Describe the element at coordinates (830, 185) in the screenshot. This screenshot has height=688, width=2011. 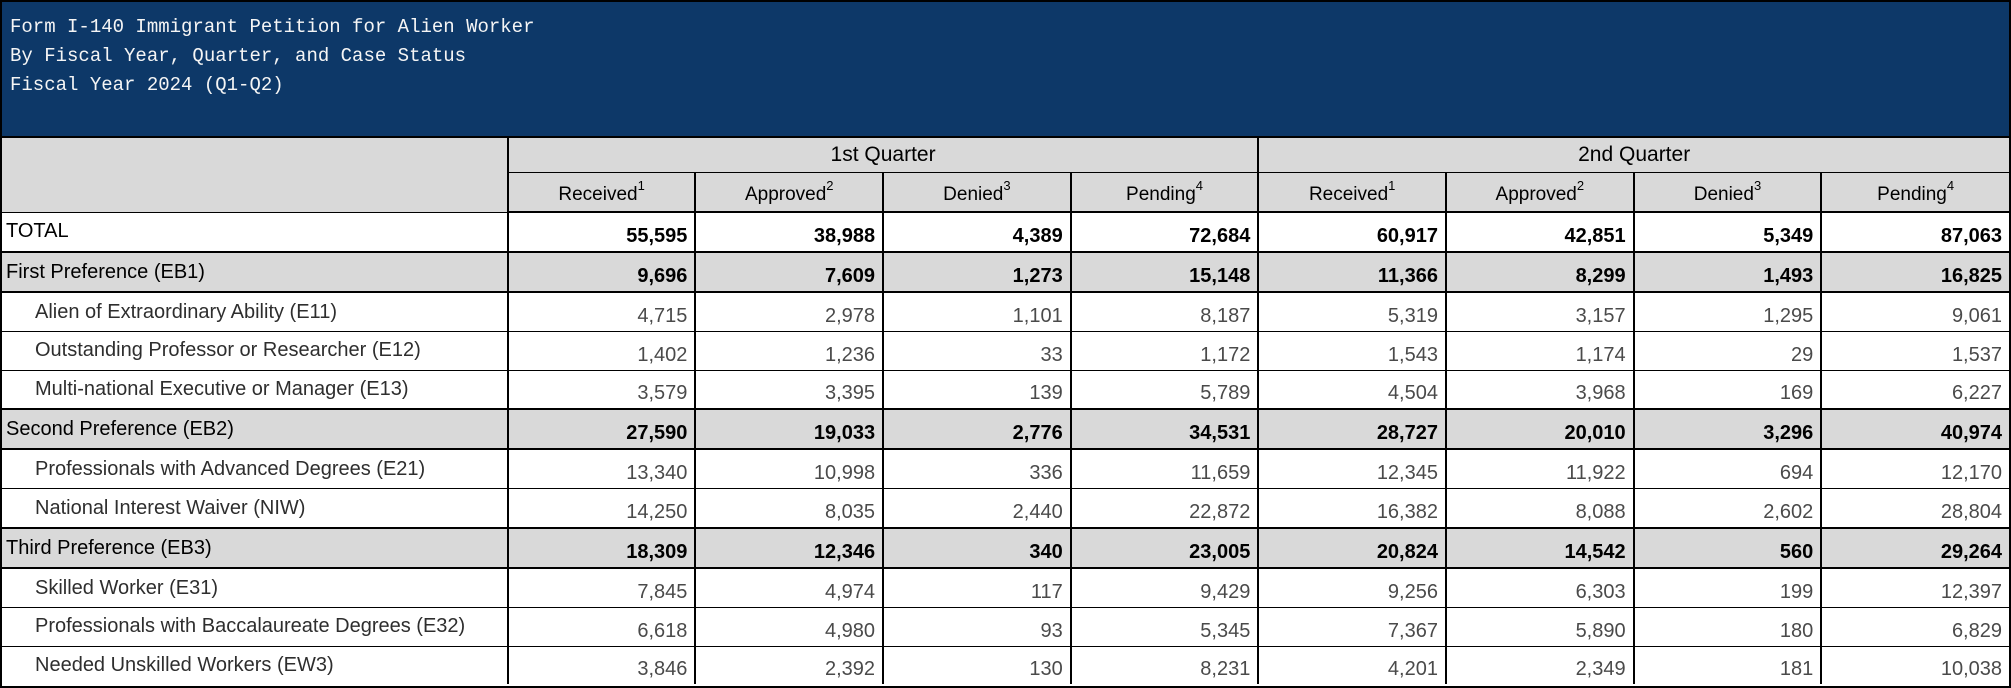
I see `footnote-marker: 2` at that location.